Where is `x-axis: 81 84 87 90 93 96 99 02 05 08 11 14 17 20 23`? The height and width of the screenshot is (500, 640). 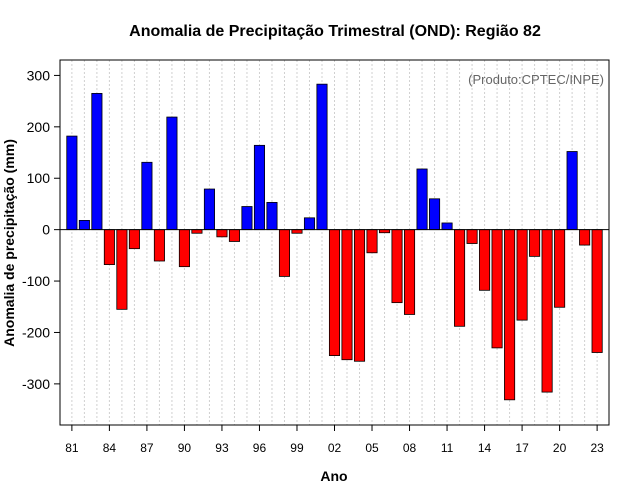 x-axis: 81 84 87 90 93 96 99 02 05 08 11 14 17 20 23 is located at coordinates (334, 440).